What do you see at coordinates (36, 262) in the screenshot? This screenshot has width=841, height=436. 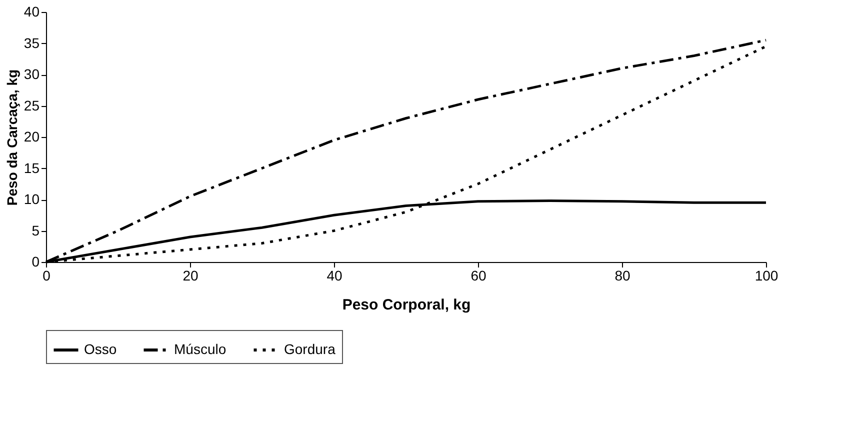 I see `y-tick-label: 0` at bounding box center [36, 262].